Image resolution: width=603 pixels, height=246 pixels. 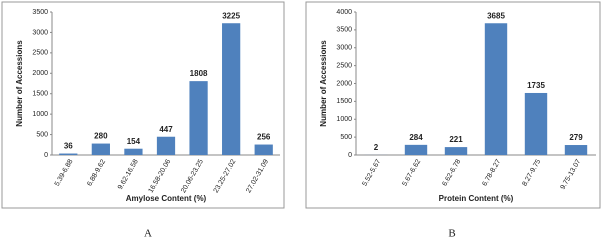 What do you see at coordinates (456, 139) in the screenshot?
I see `value-label: 221` at bounding box center [456, 139].